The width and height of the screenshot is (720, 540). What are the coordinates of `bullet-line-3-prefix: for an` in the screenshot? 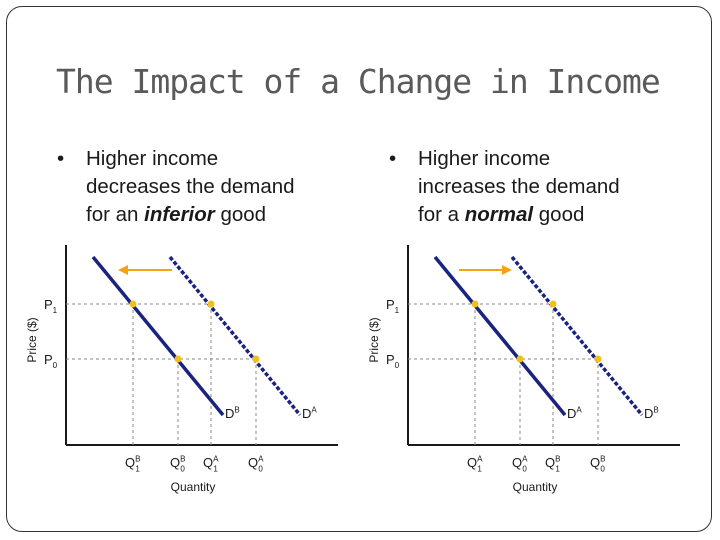 It's located at (115, 214).